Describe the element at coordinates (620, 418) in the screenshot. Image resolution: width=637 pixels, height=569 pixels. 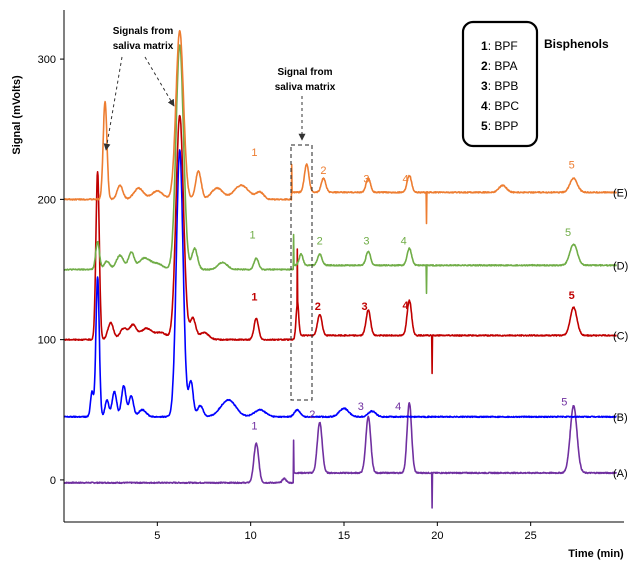
I see `trace-label: (B)` at that location.